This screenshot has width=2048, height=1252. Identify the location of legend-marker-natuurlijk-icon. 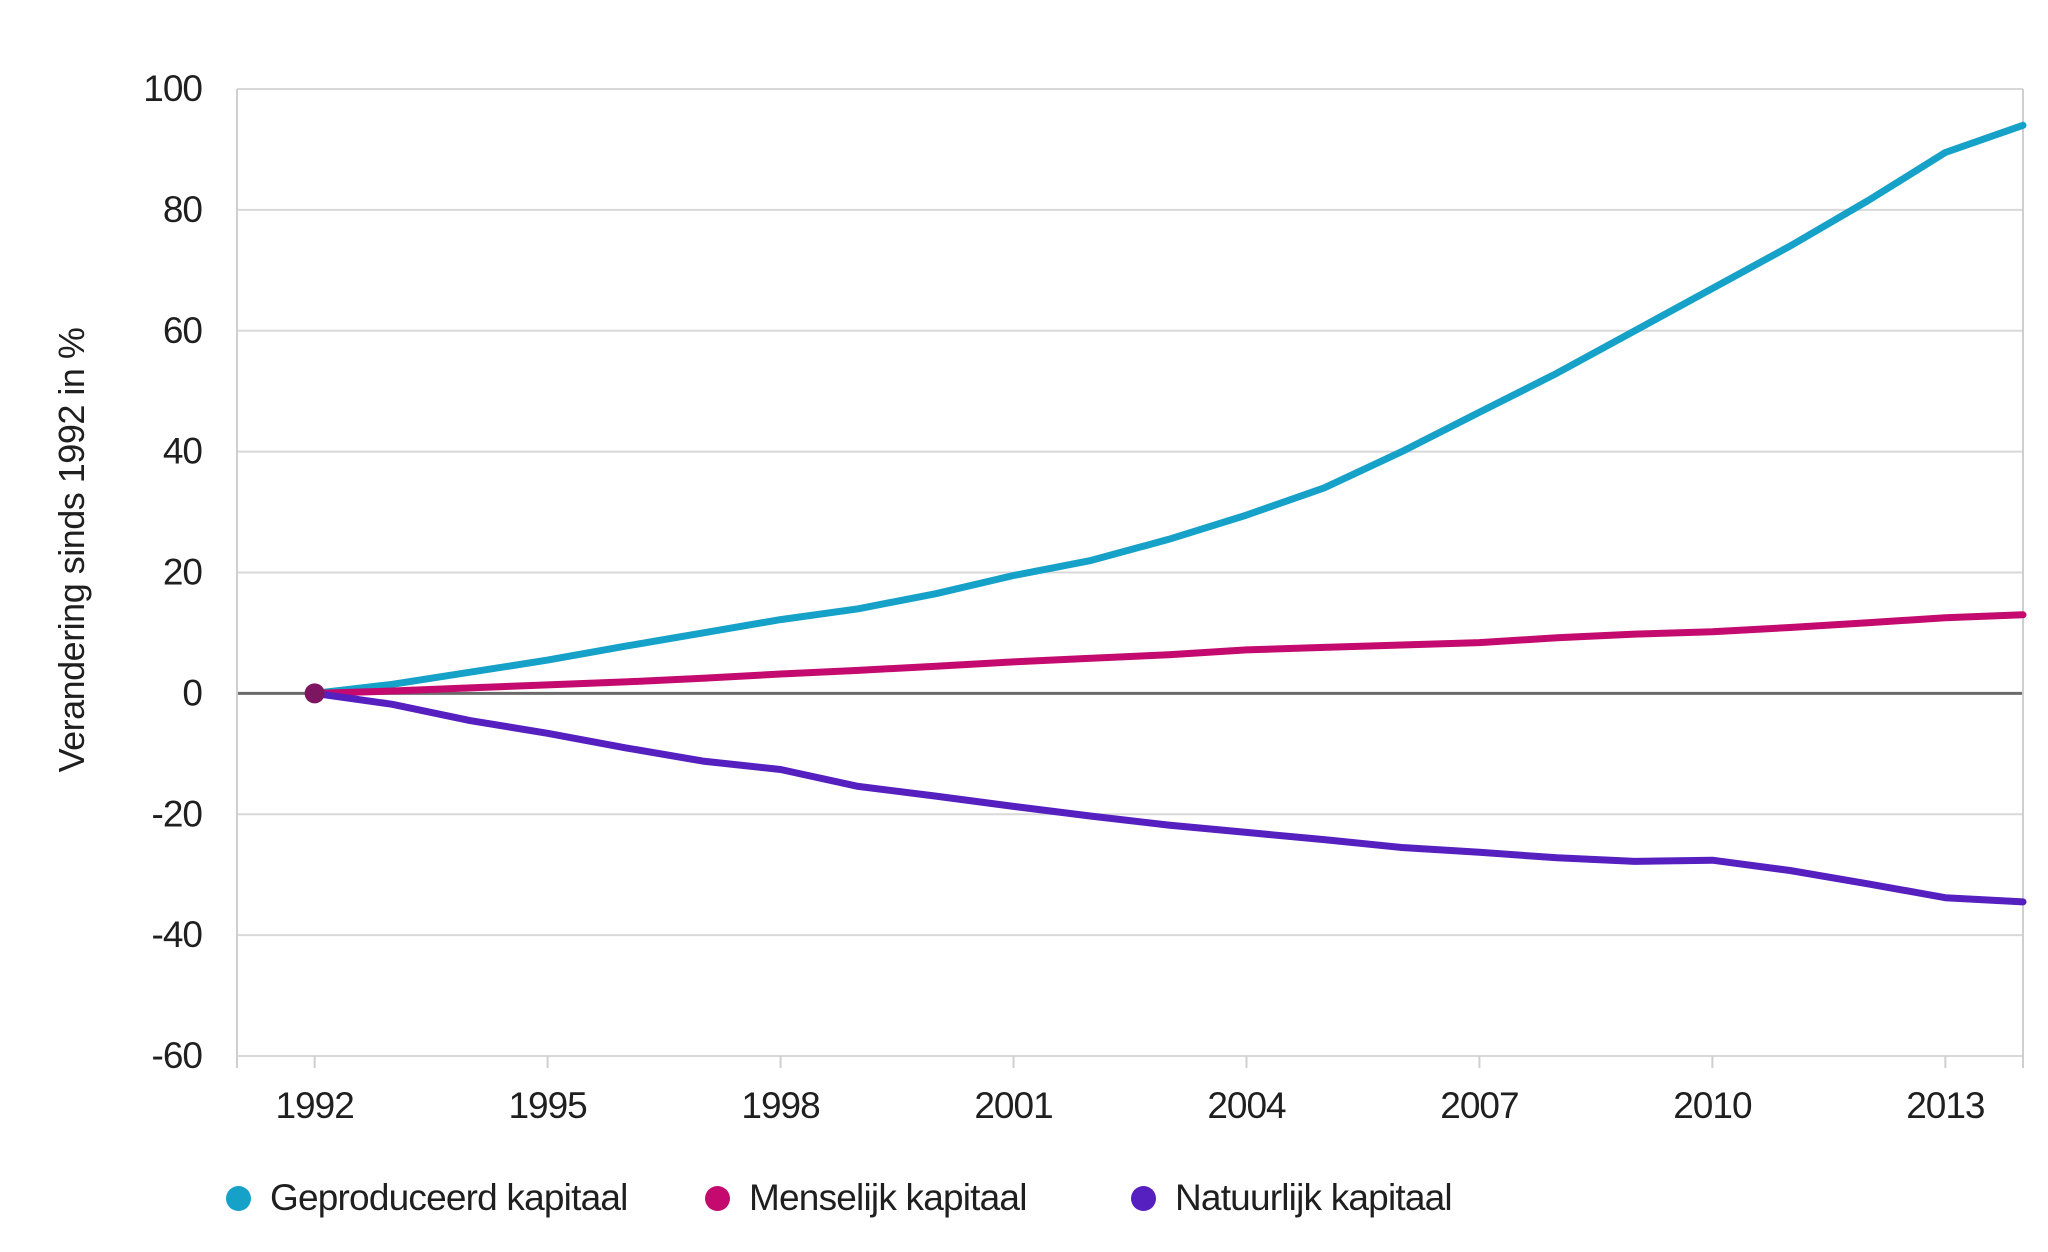
(1143, 1198).